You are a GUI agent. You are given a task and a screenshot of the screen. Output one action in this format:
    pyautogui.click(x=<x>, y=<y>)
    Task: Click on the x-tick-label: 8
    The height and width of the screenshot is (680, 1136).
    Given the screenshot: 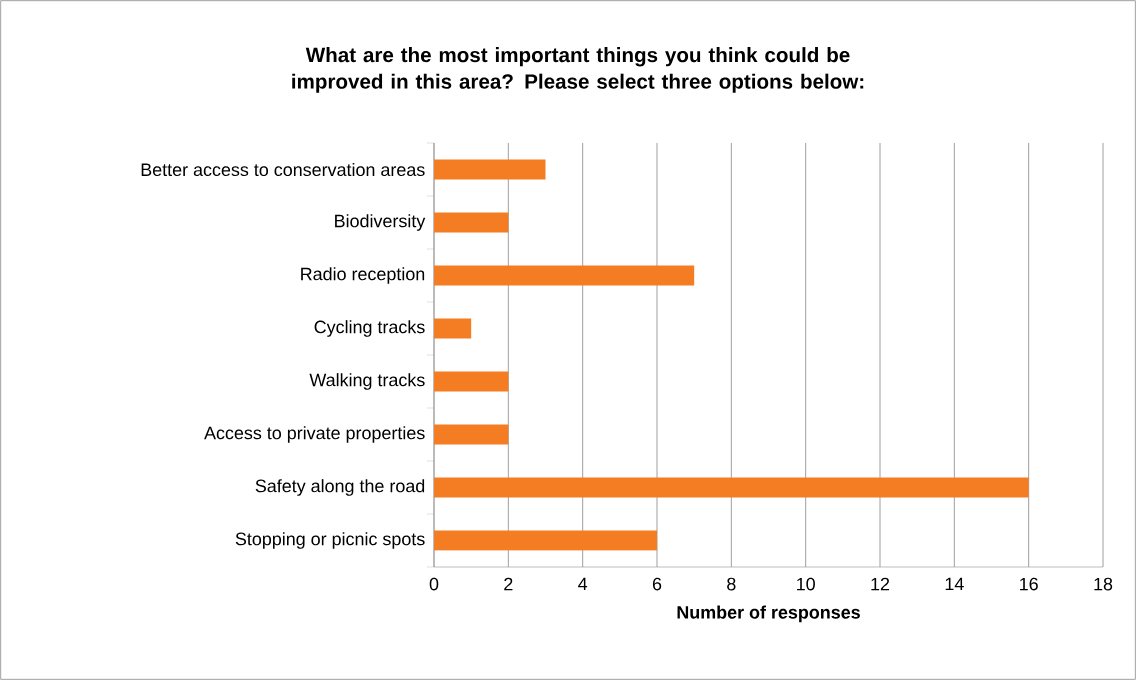 What is the action you would take?
    pyautogui.click(x=731, y=584)
    